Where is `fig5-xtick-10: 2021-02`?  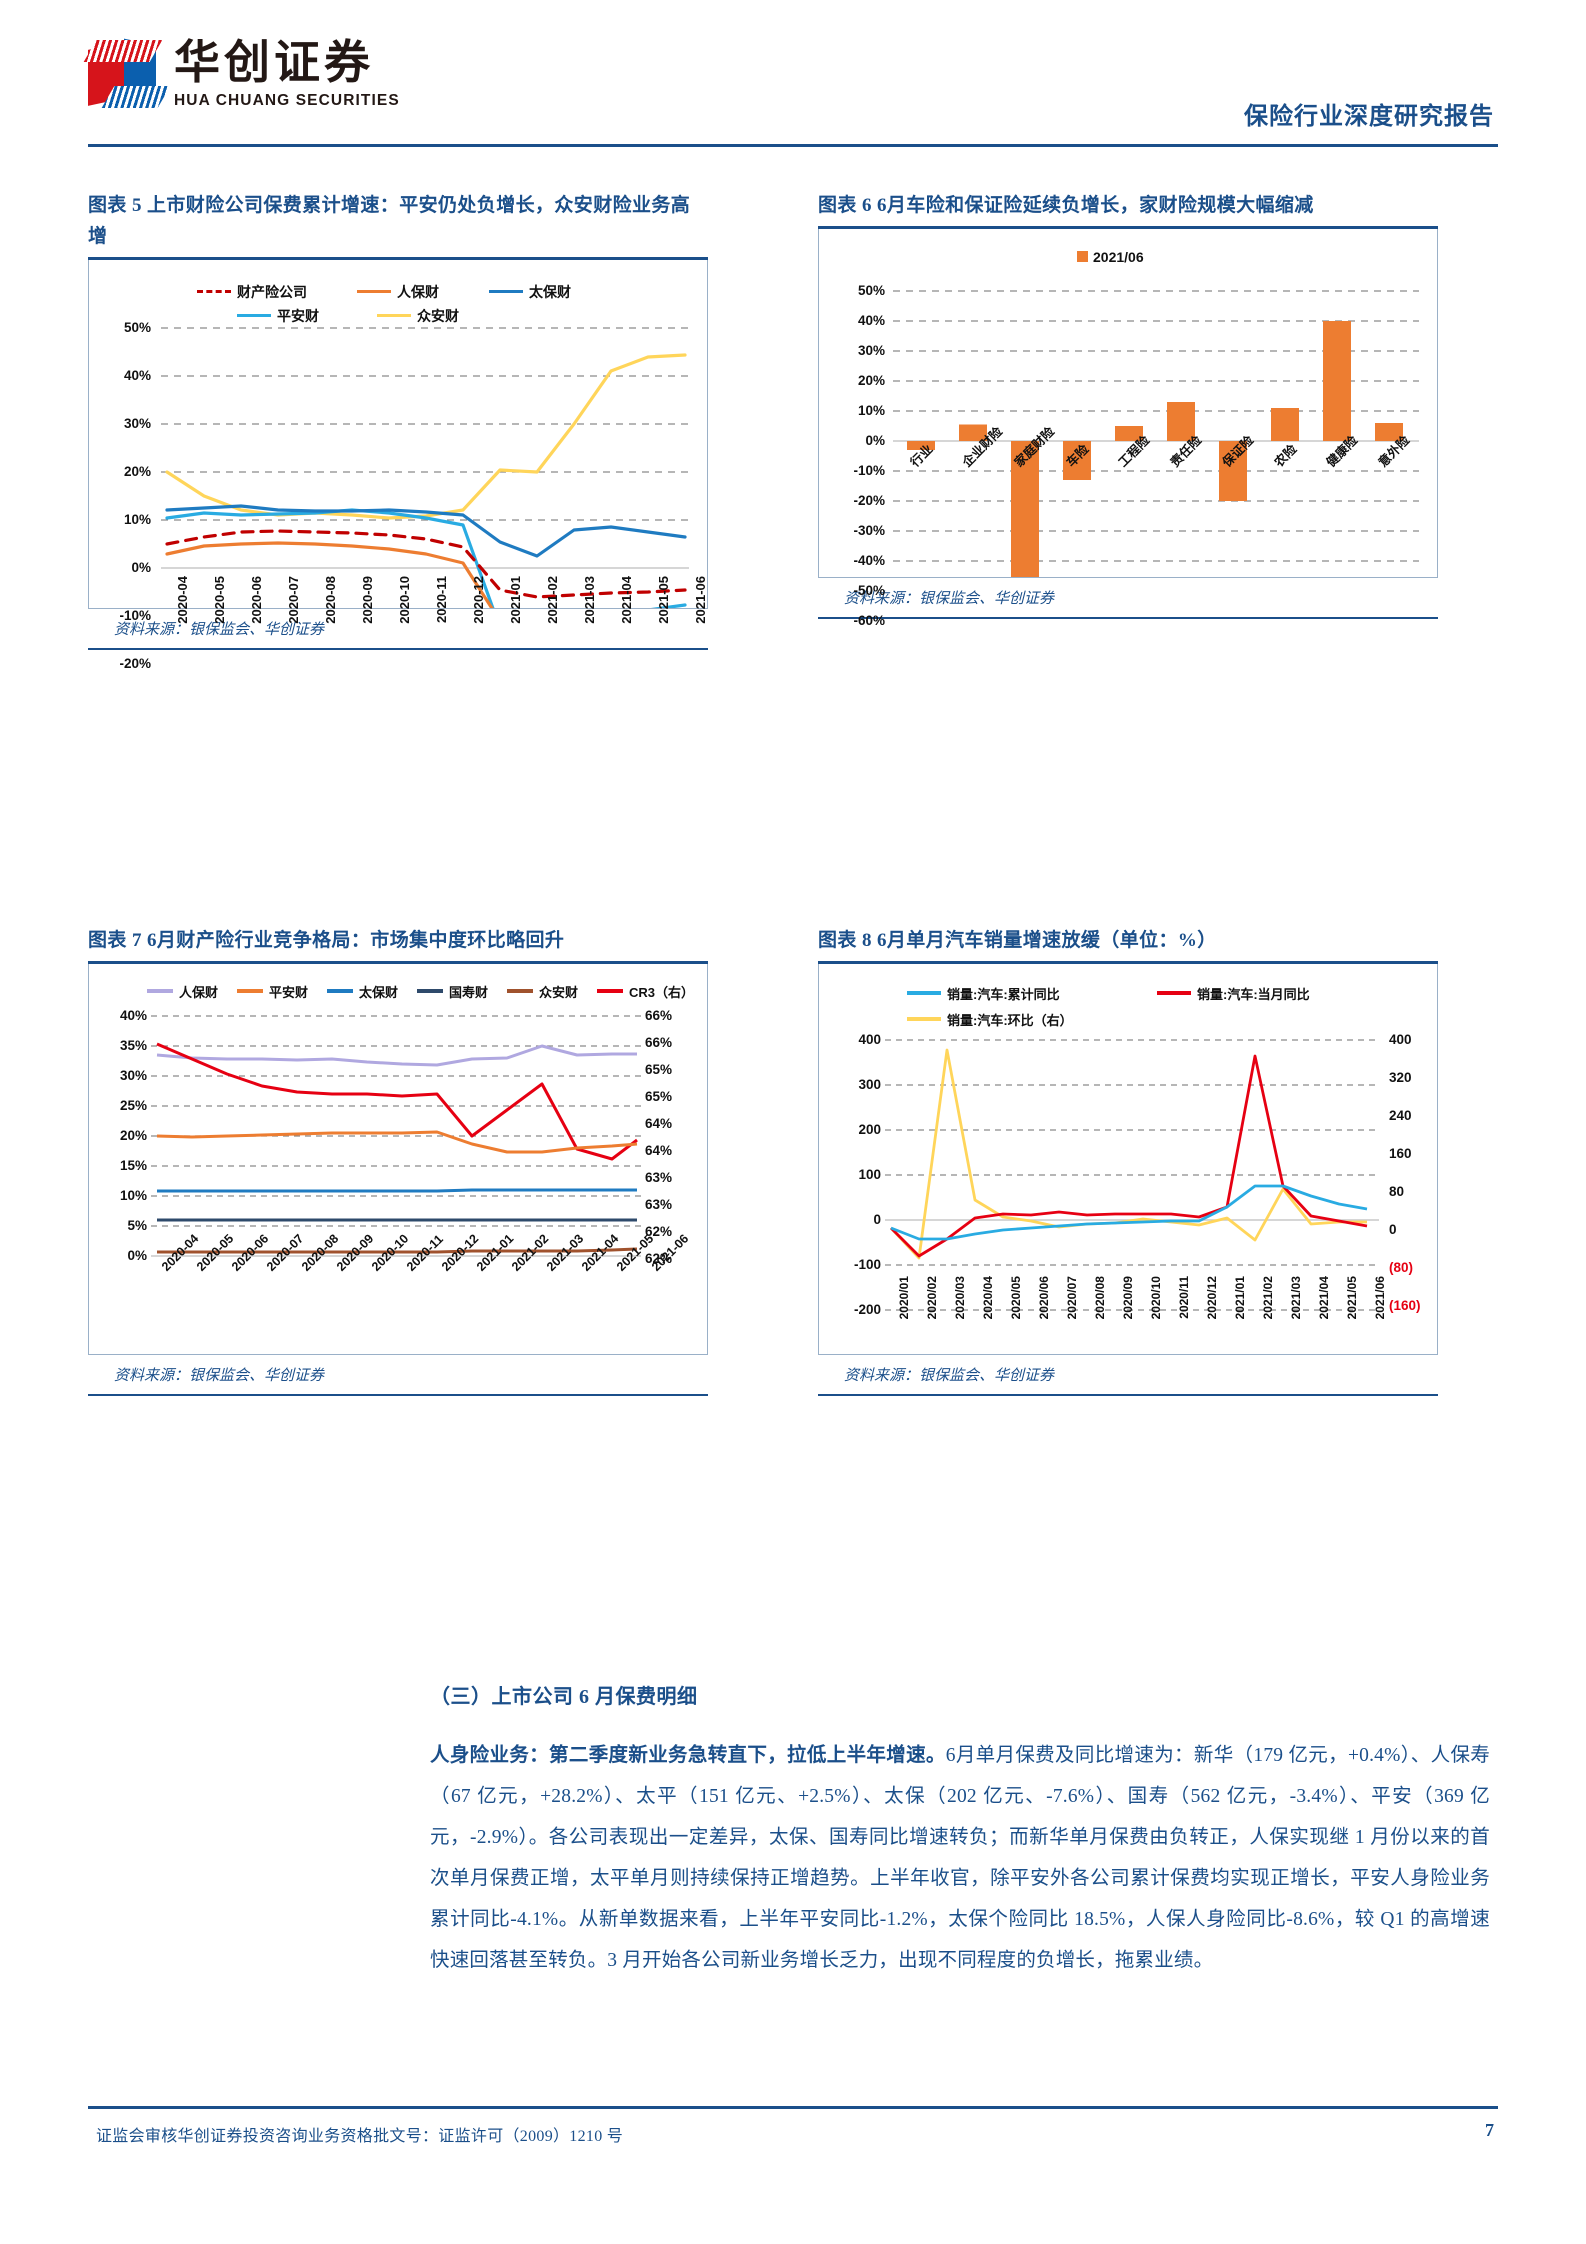
fig5-xtick-10: 2021-02 is located at coordinates (552, 599).